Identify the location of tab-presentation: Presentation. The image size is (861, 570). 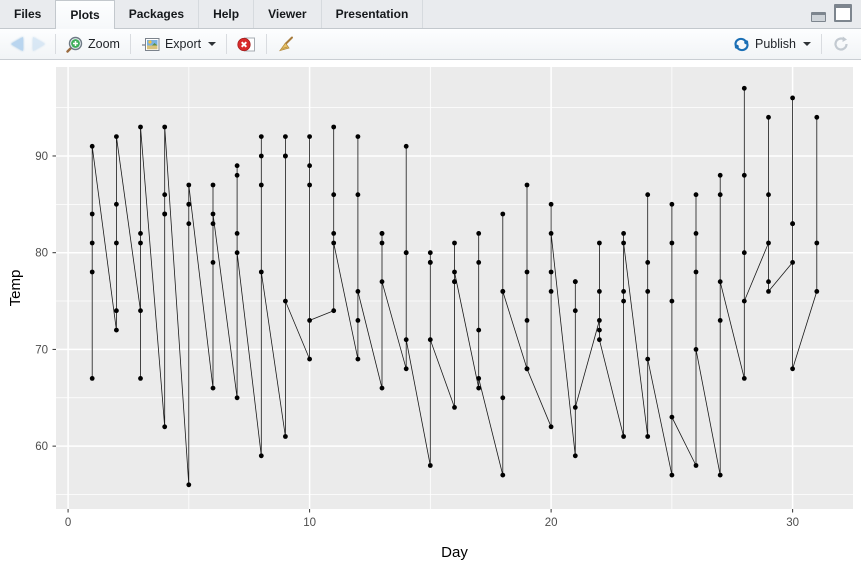
(373, 14).